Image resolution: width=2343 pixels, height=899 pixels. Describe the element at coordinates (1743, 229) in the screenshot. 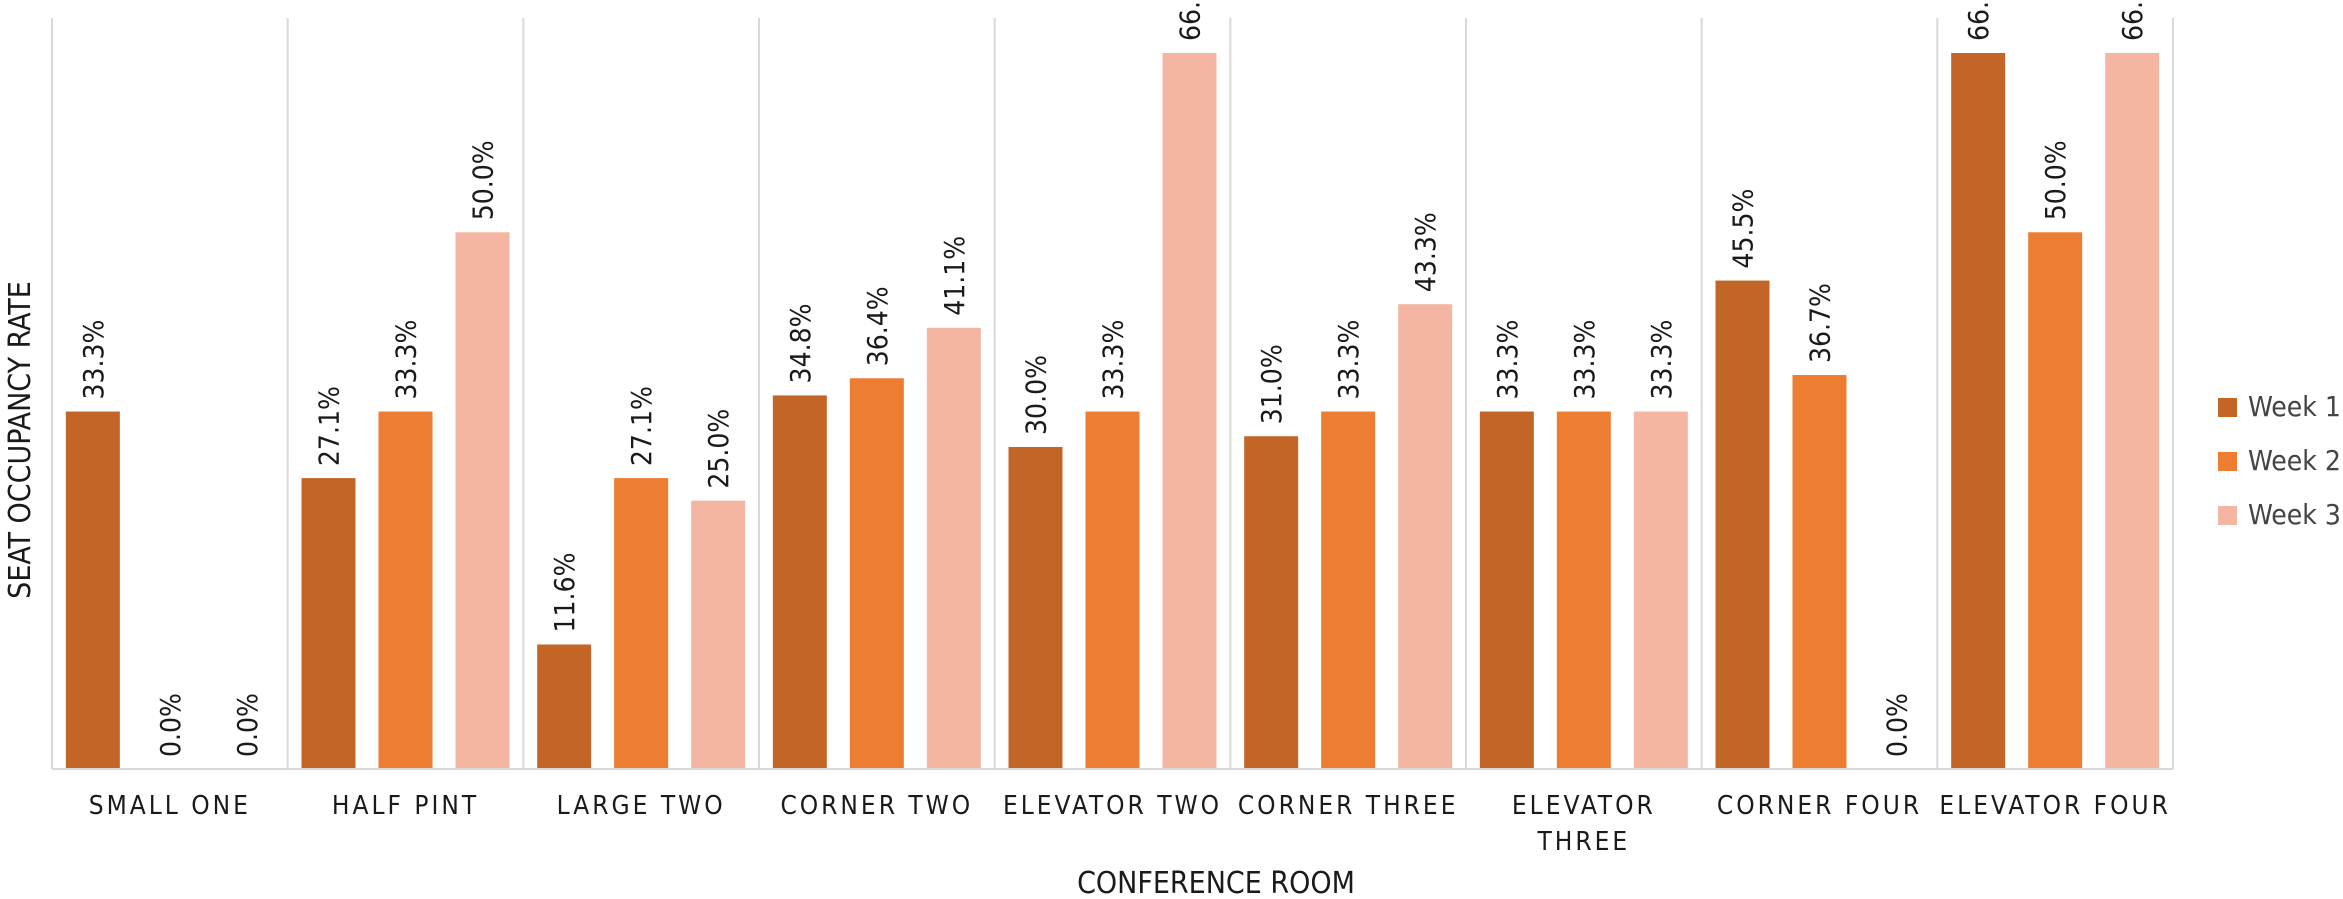

I see `data-label: 45.5%` at that location.